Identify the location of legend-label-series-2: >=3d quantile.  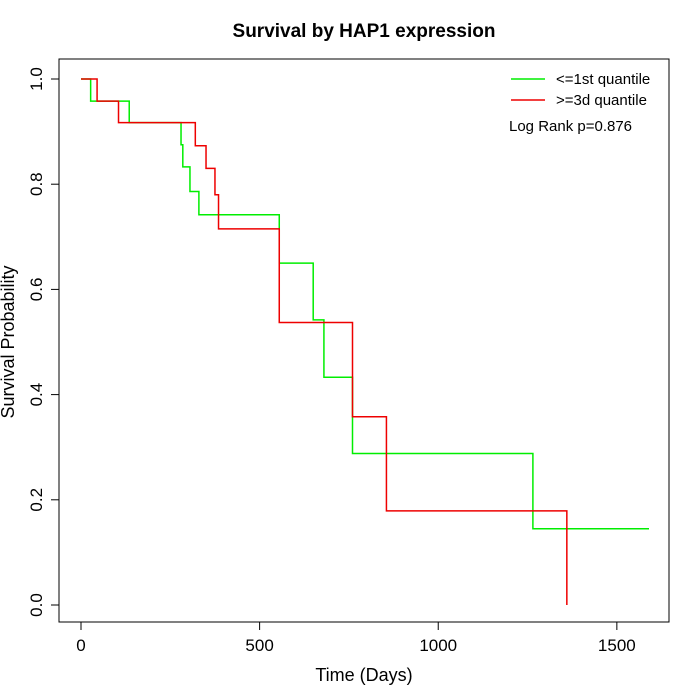
(601, 100).